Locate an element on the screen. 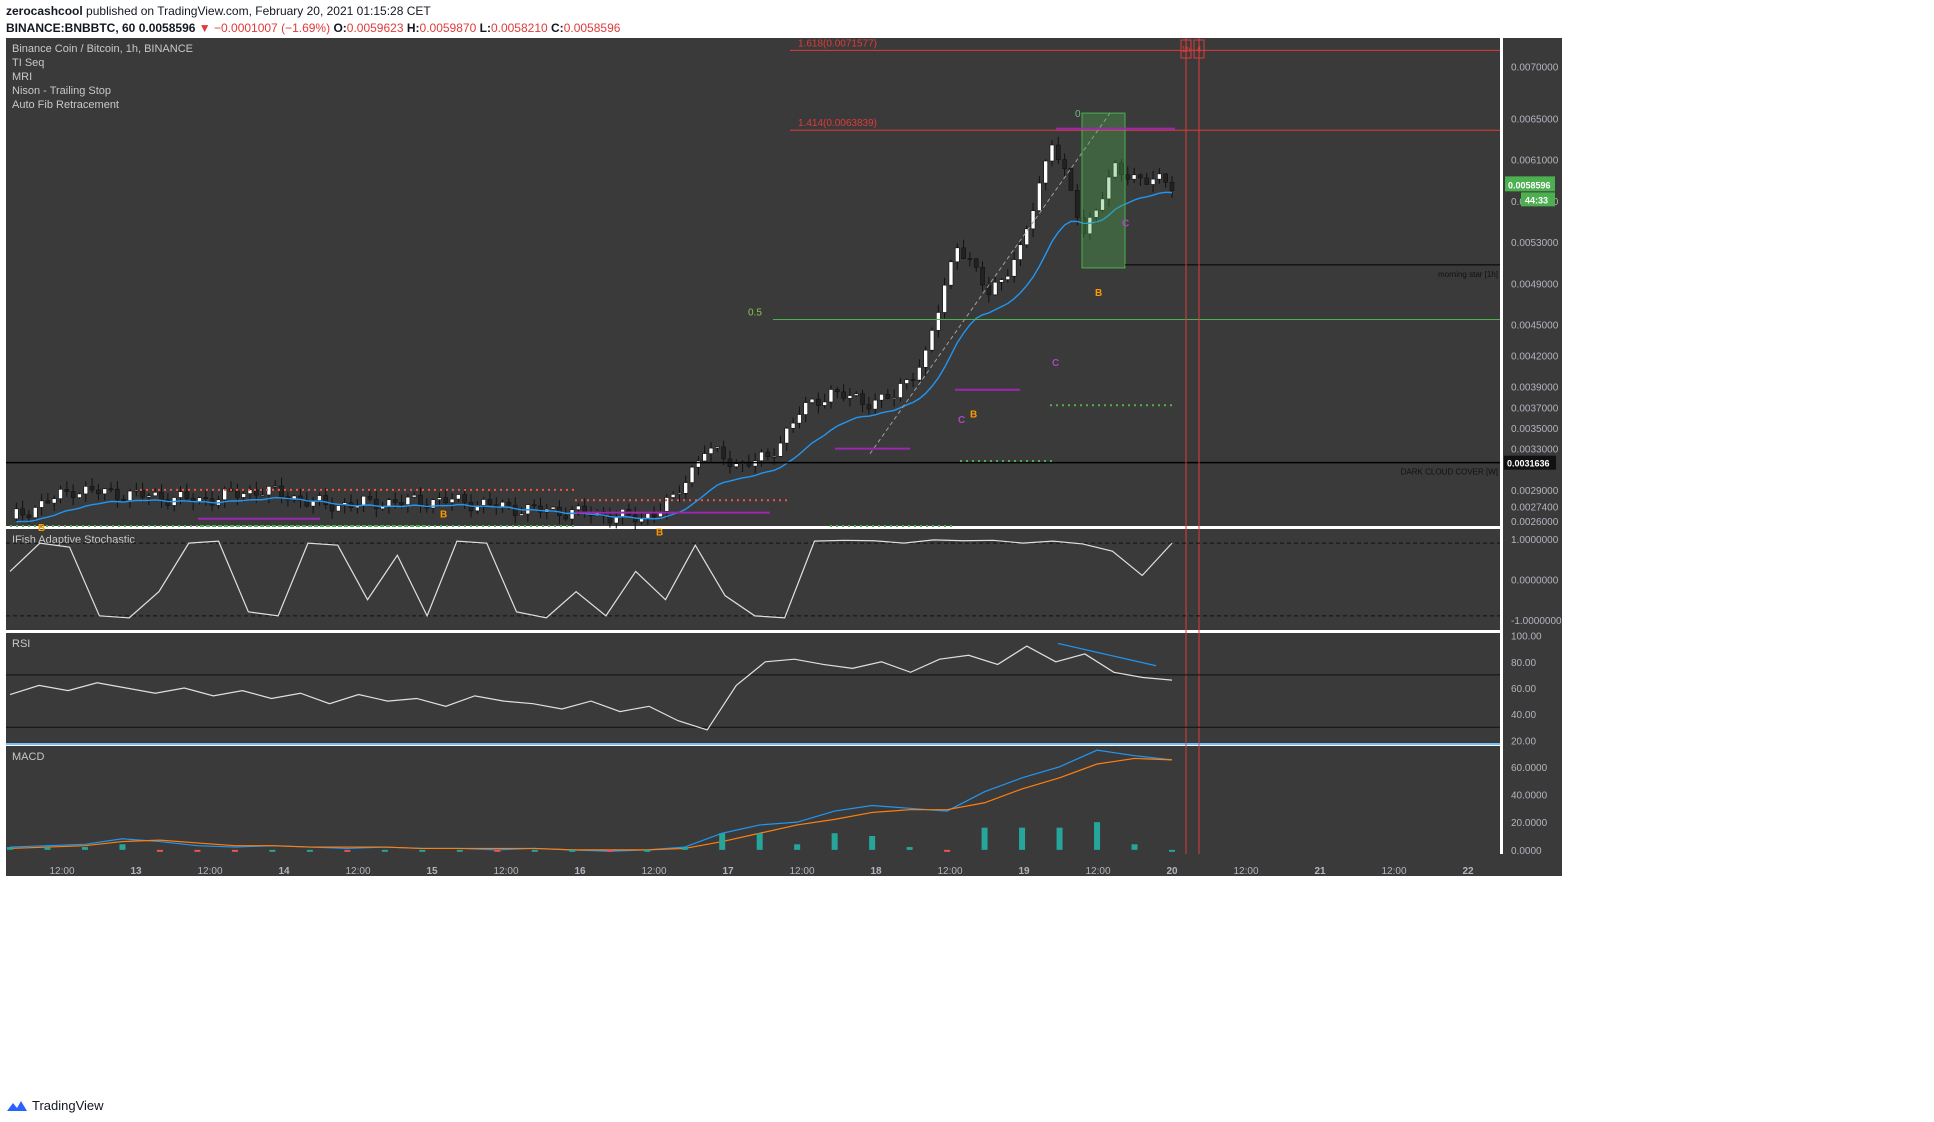 The height and width of the screenshot is (1122, 1934). time-axis-background is located at coordinates (784, 865).